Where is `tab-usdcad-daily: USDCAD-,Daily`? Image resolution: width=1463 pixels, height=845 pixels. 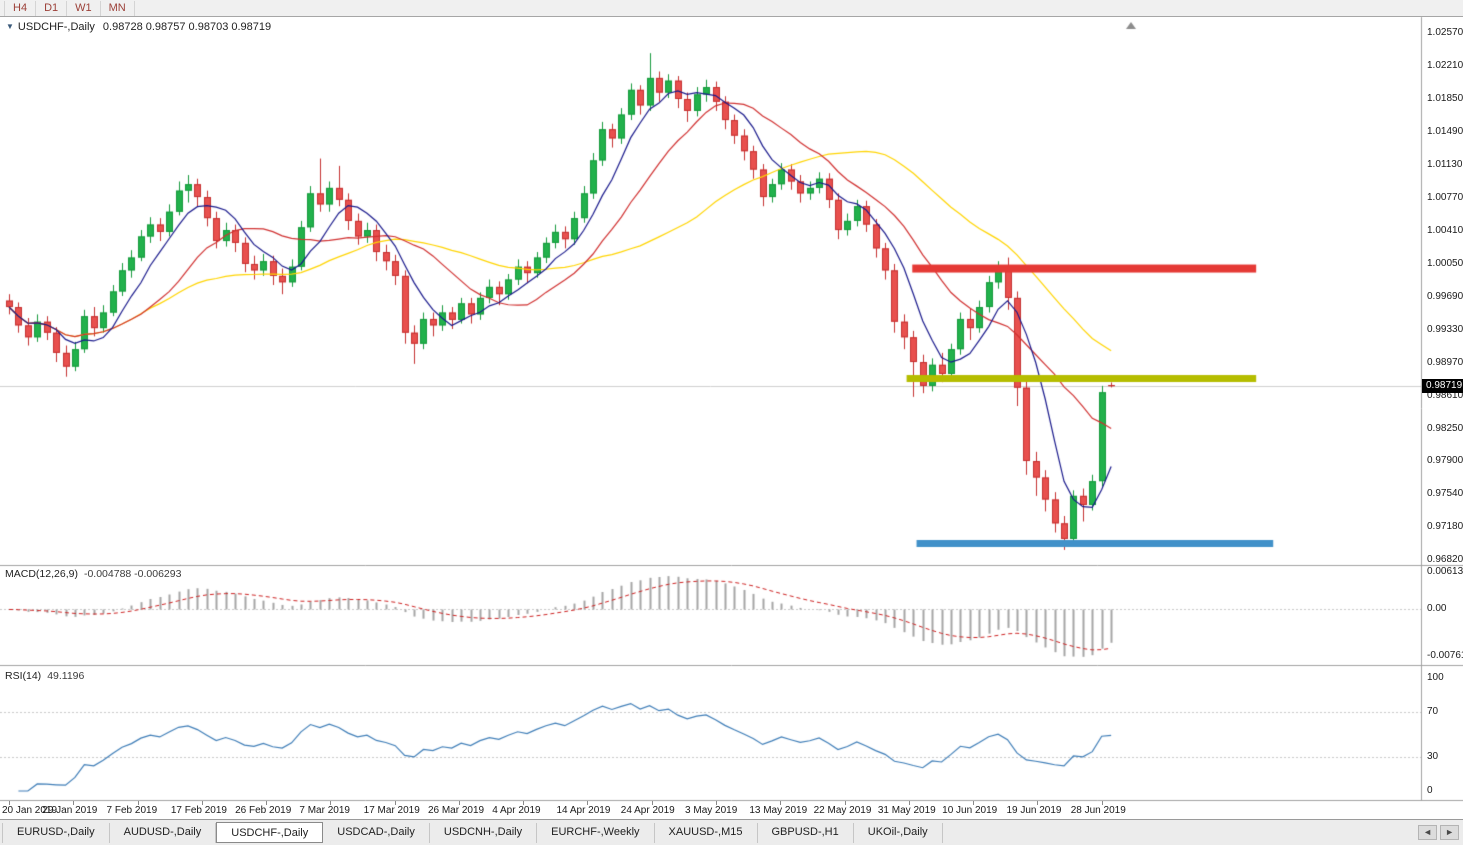
tab-usdcad-daily: USDCAD-,Daily is located at coordinates (376, 832).